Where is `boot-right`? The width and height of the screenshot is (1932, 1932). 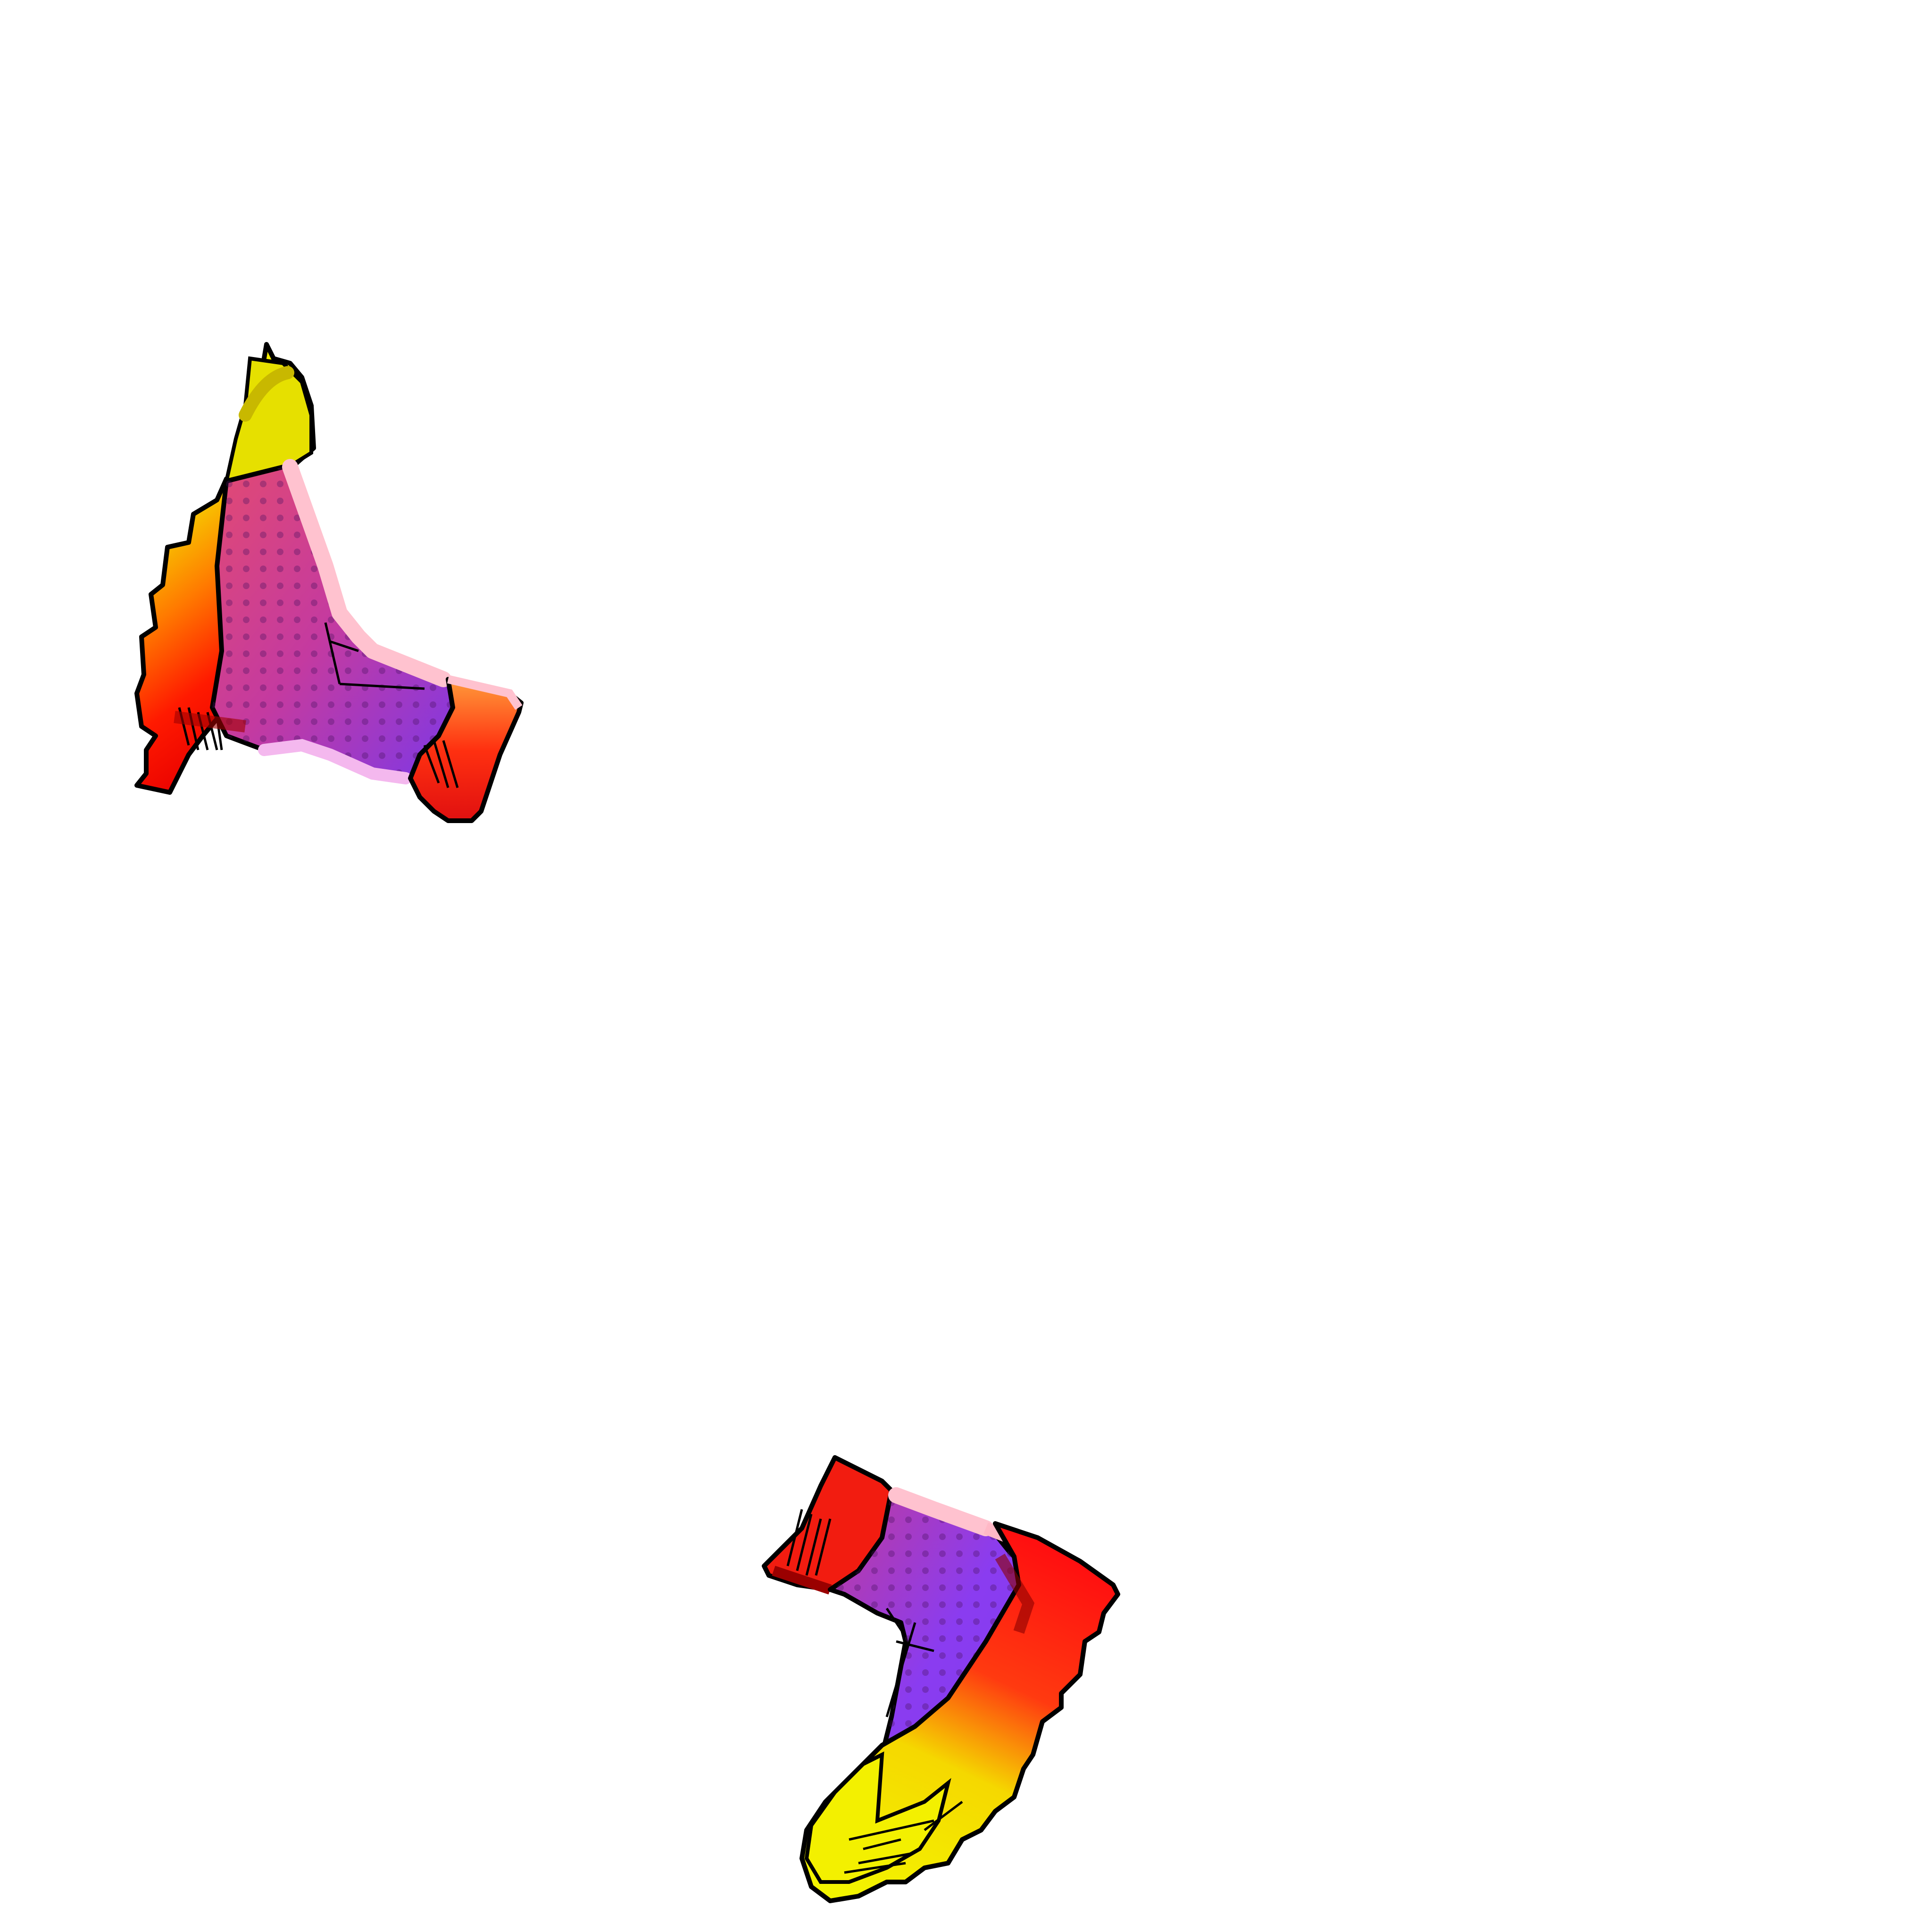 boot-right is located at coordinates (941, 1679).